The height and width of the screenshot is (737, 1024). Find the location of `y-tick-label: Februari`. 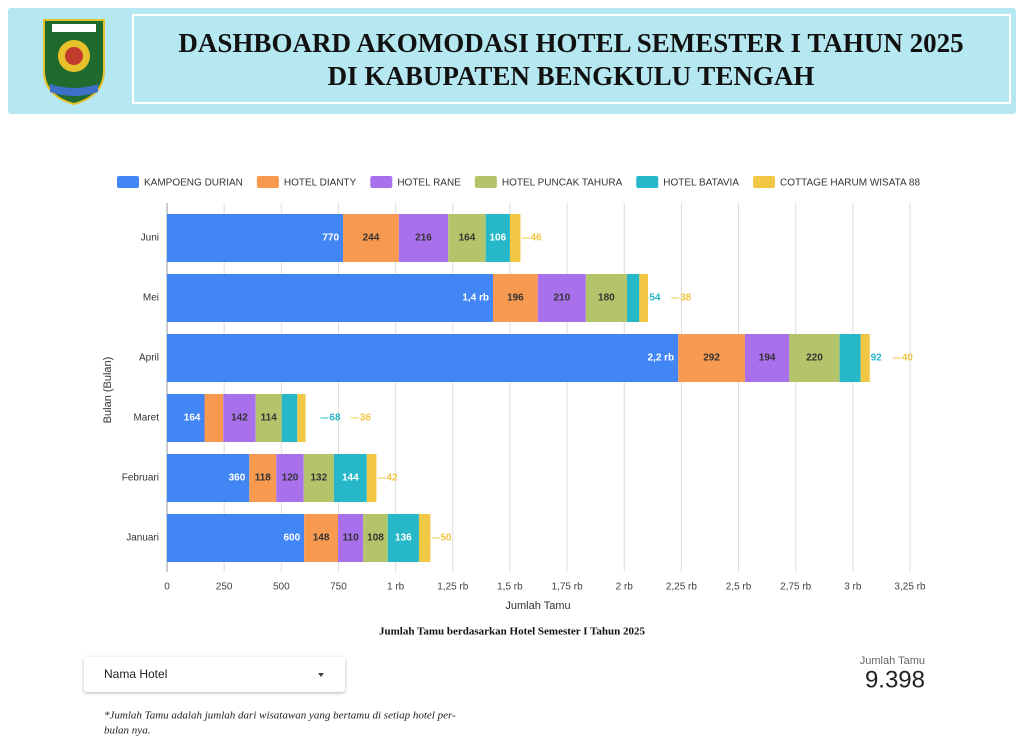

y-tick-label: Februari is located at coordinates (140, 478).